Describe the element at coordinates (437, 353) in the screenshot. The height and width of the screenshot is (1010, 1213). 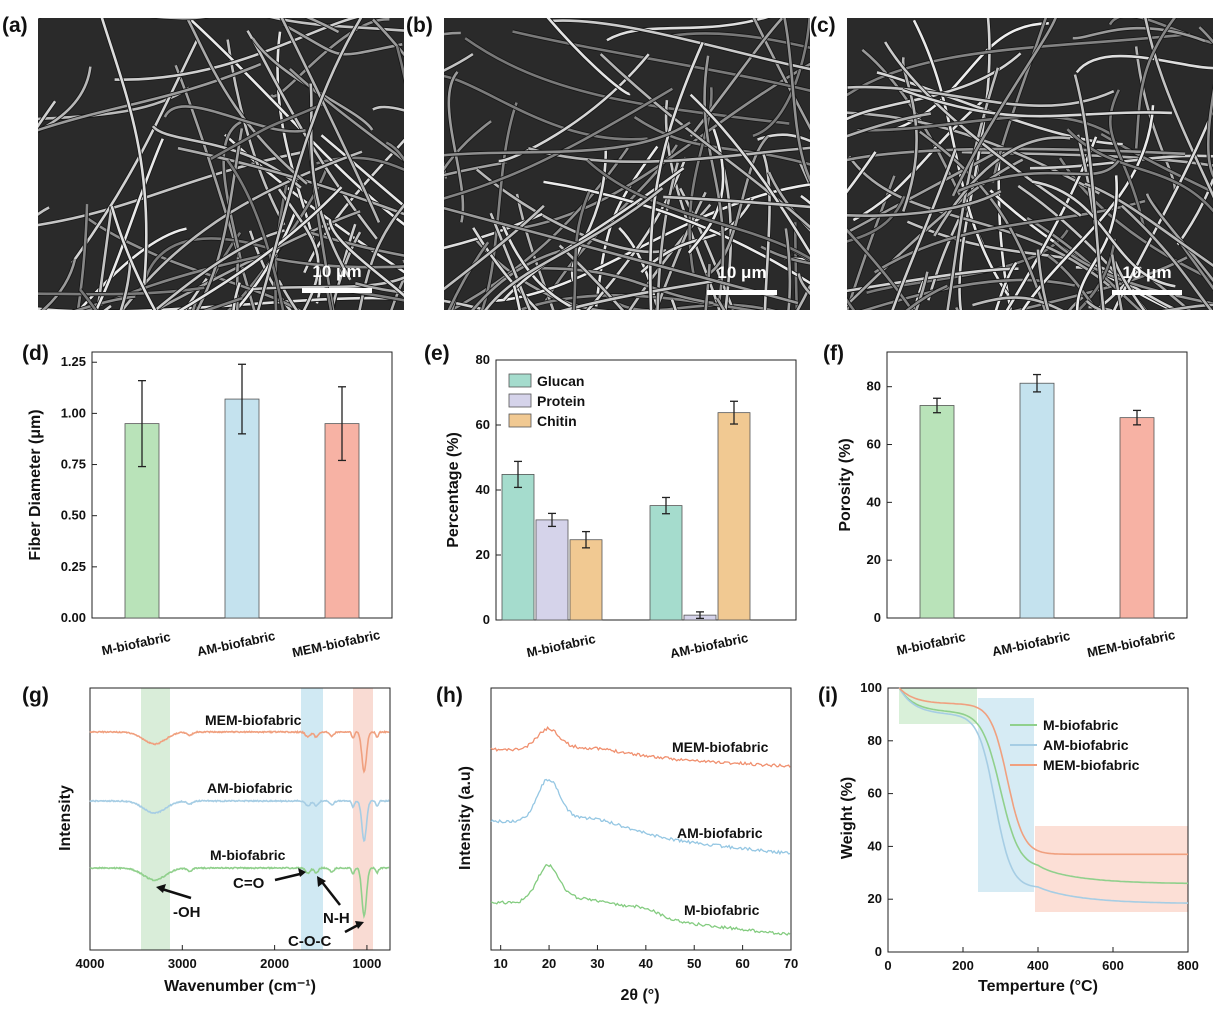
I see `panel-label-e: (e)` at that location.